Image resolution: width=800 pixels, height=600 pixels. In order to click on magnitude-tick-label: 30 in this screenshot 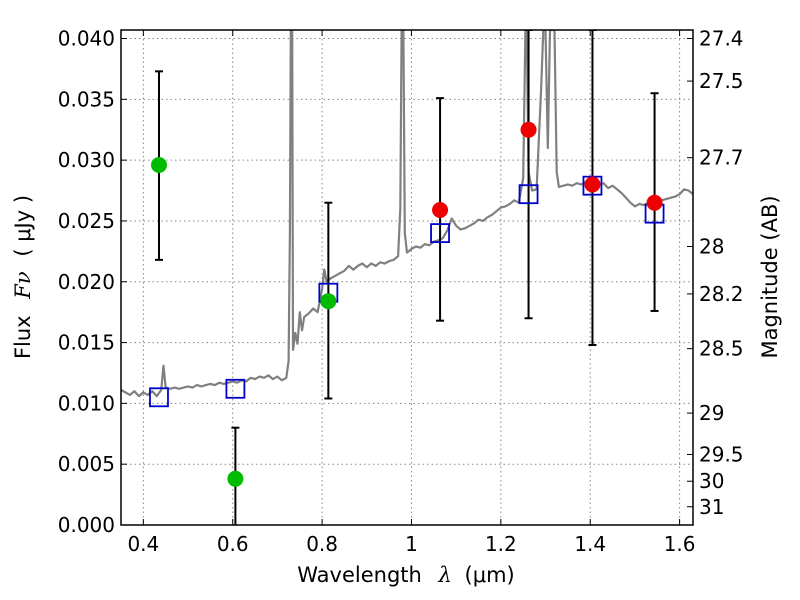, I will do `click(711, 481)`.